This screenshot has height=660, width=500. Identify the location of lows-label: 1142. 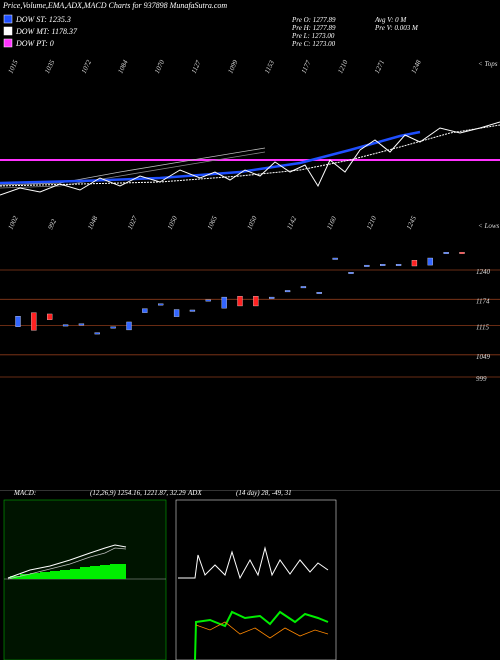
(291, 223).